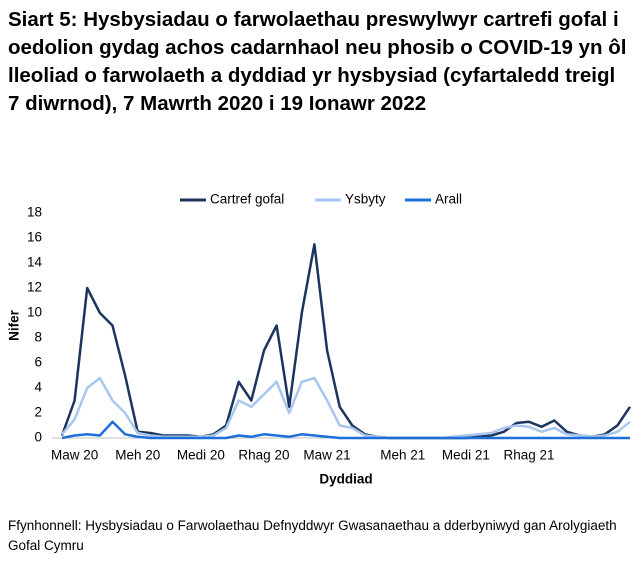 The image size is (642, 563). What do you see at coordinates (38, 387) in the screenshot?
I see `y-tick-label: 4` at bounding box center [38, 387].